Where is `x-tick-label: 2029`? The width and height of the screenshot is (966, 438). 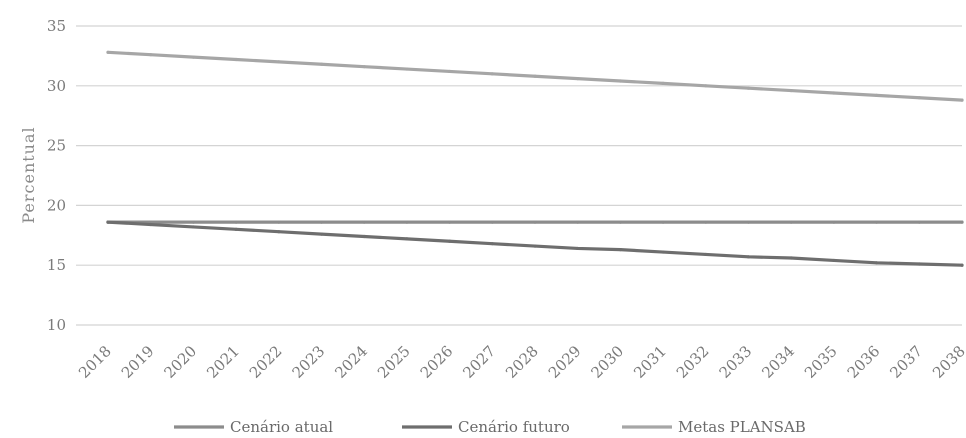
x-tick-label: 2029 is located at coordinates (565, 362).